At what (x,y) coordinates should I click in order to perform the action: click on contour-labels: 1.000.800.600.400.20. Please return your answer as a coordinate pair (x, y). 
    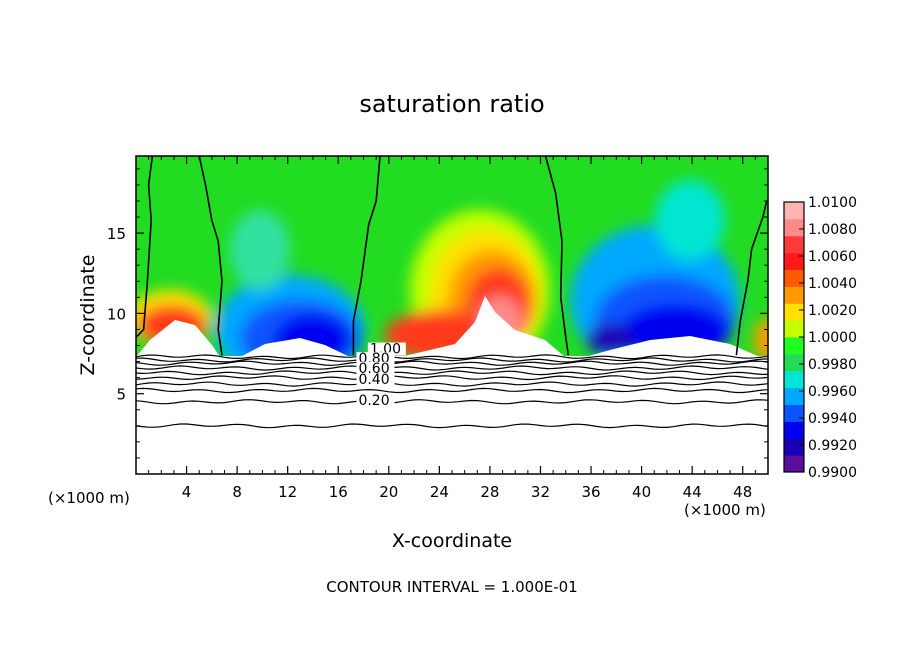
    Looking at the image, I should click on (381, 375).